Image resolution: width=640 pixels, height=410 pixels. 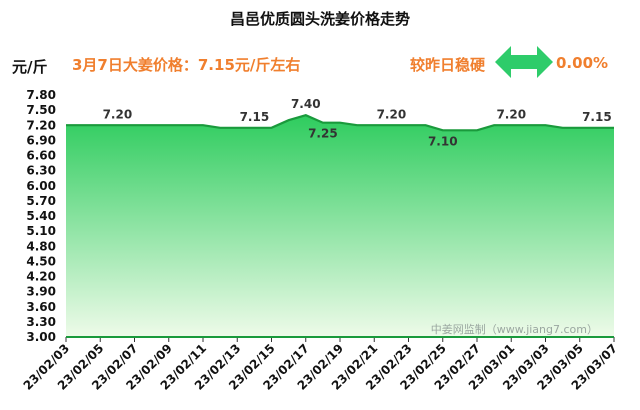 What do you see at coordinates (582, 63) in the screenshot?
I see `change-percent: 0.00%` at bounding box center [582, 63].